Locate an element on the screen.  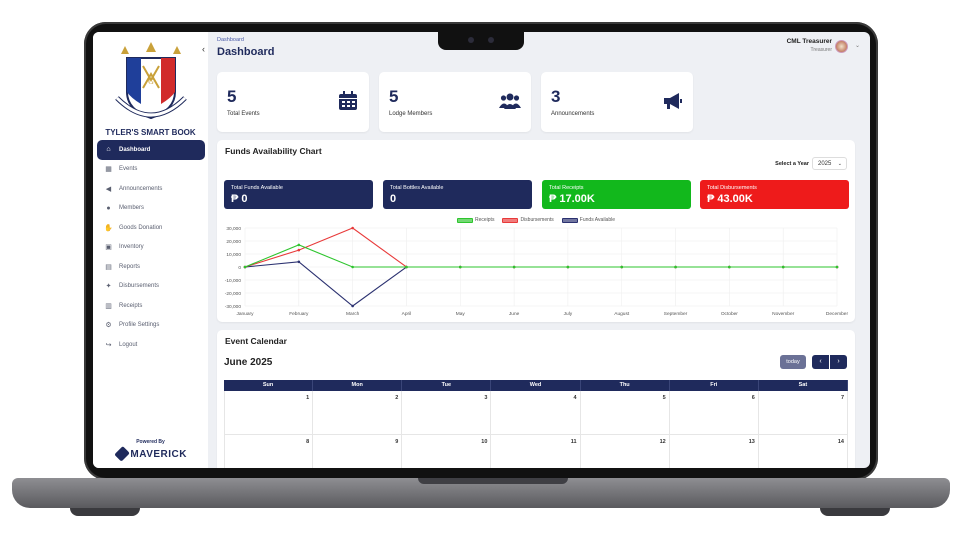
sidebar-item-profile-settings: ⚙ Profile Settings is located at coordinates (151, 326).